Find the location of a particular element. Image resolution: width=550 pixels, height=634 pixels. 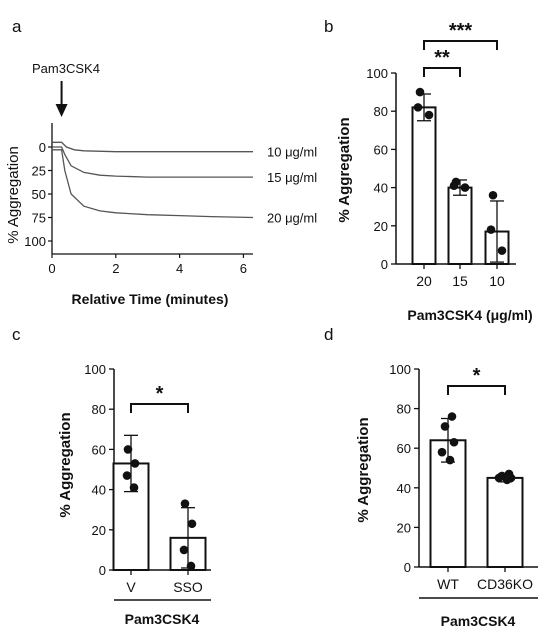

panel-letter-d: d is located at coordinates (328, 334).